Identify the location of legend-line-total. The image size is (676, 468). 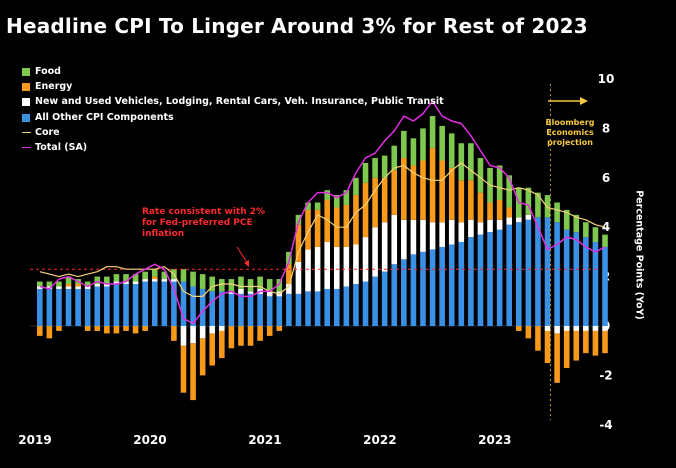
(26, 147).